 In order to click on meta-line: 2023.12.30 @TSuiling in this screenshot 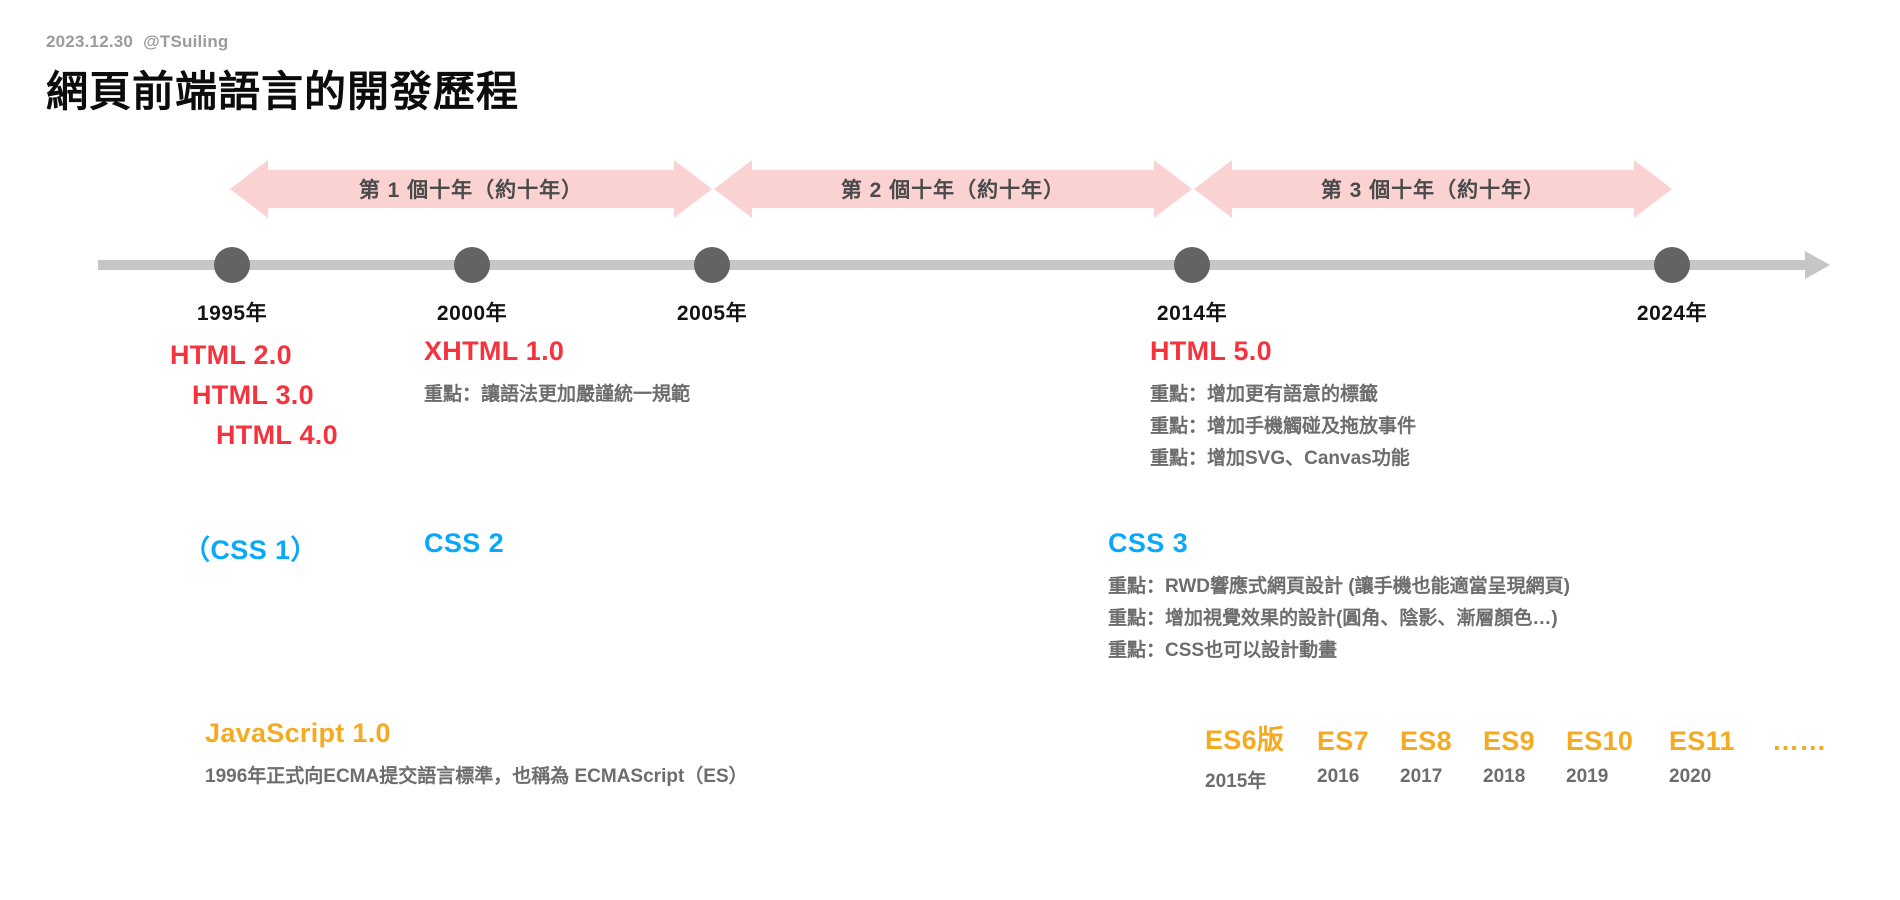, I will do `click(282, 42)`.